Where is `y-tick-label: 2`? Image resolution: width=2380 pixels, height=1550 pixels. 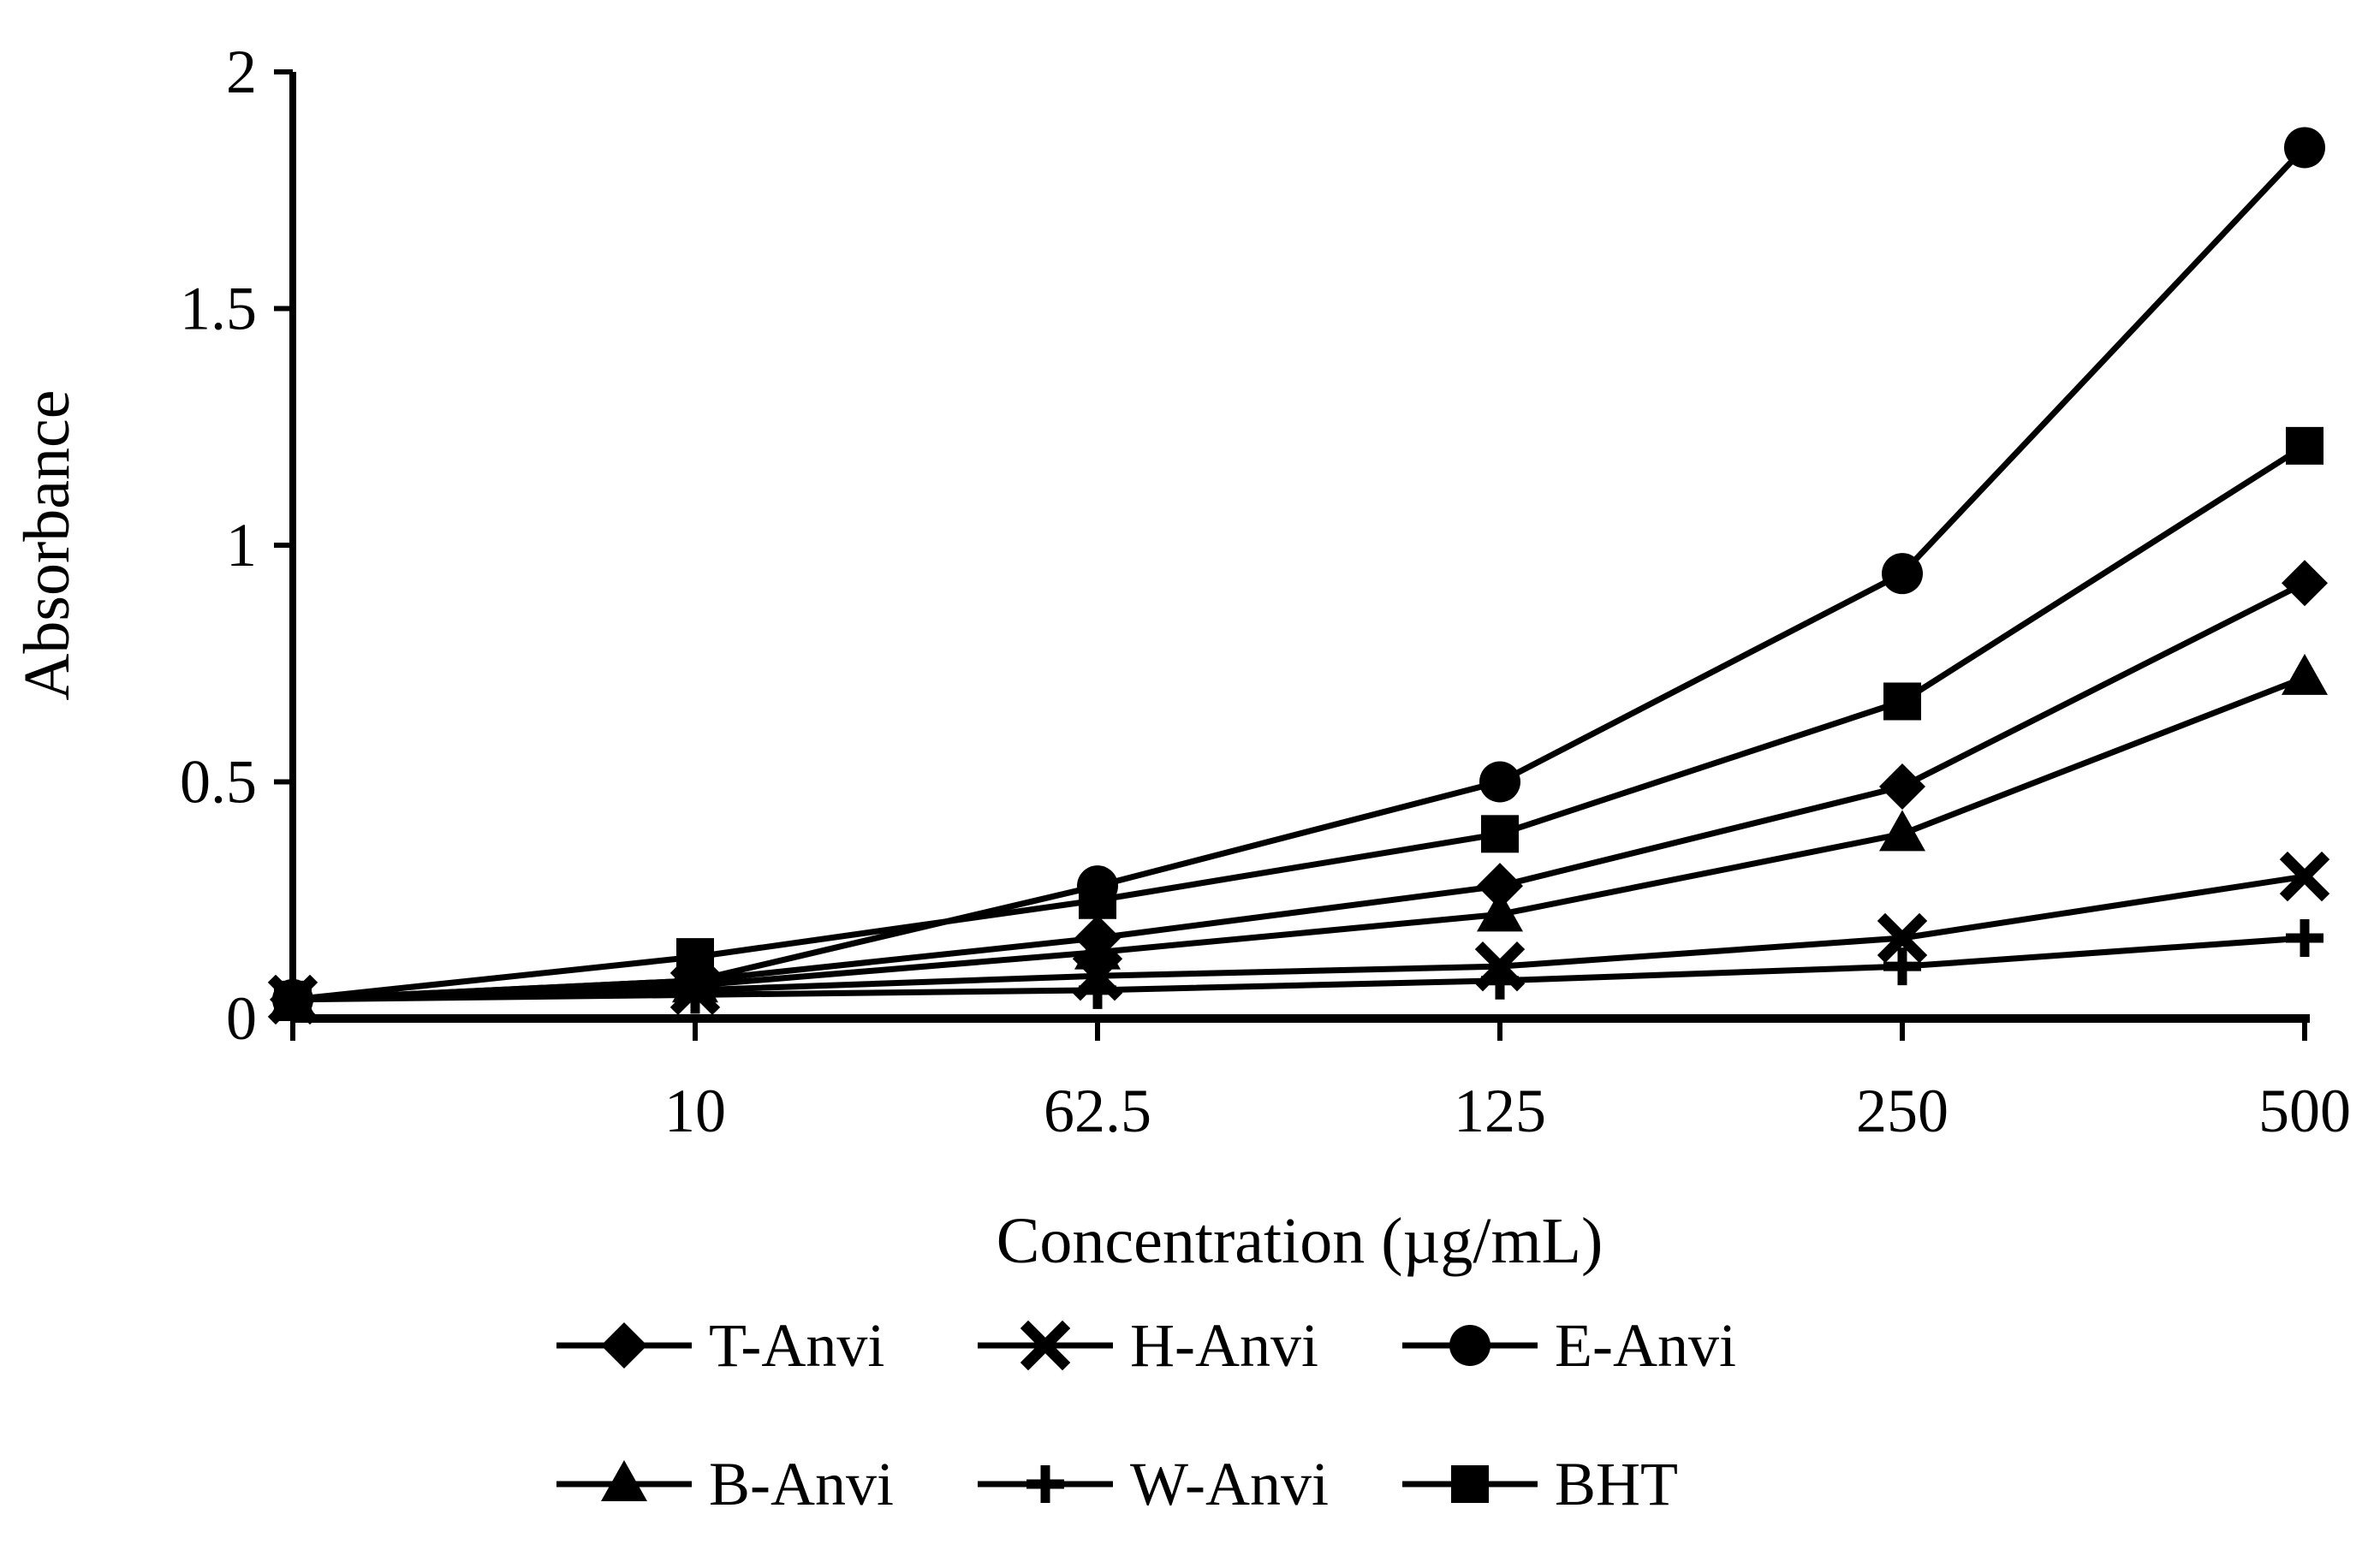
y-tick-label: 2 is located at coordinates (242, 72).